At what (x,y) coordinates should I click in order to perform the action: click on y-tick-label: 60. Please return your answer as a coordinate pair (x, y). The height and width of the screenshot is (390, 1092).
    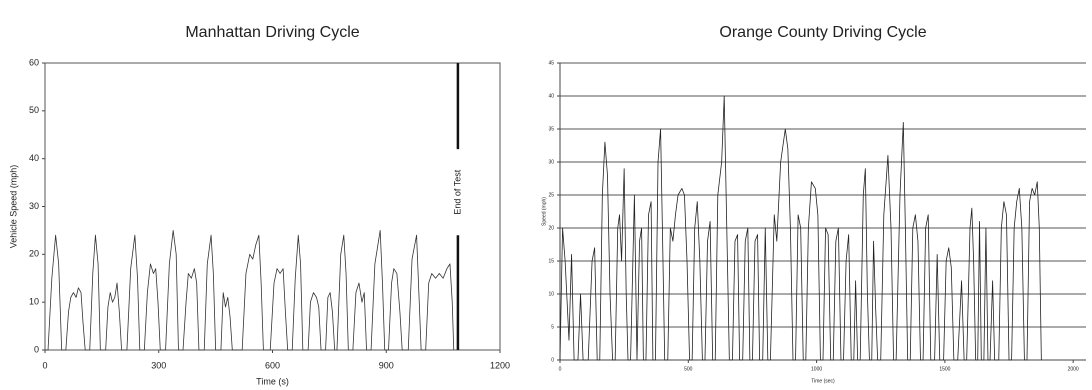
    Looking at the image, I should click on (34, 62).